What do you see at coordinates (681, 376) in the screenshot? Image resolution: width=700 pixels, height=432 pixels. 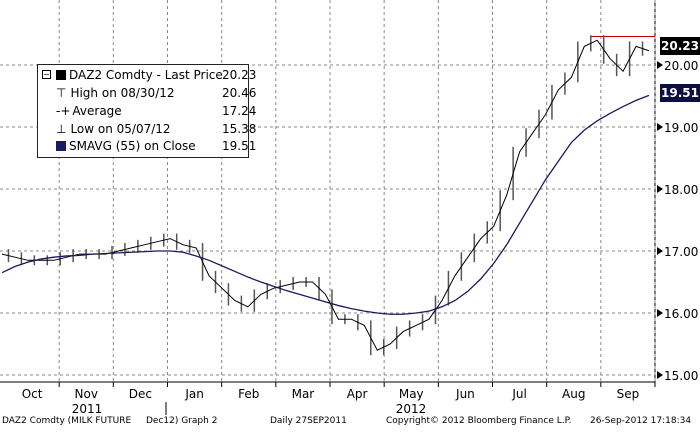 I see `y-tick-label: 15.00` at bounding box center [681, 376].